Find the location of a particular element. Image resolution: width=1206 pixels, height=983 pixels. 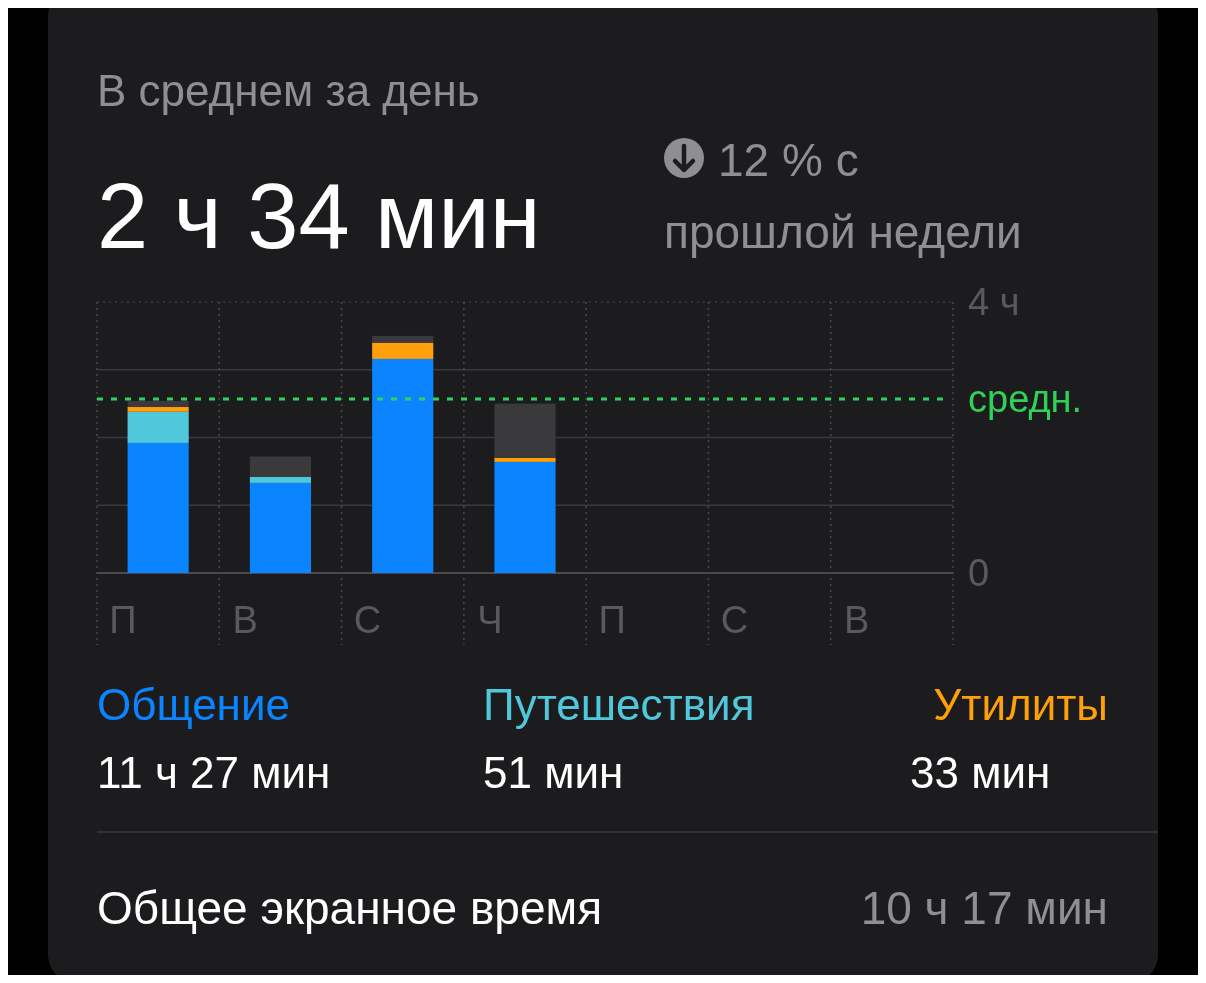

text: 33 мин is located at coordinates (980, 772).